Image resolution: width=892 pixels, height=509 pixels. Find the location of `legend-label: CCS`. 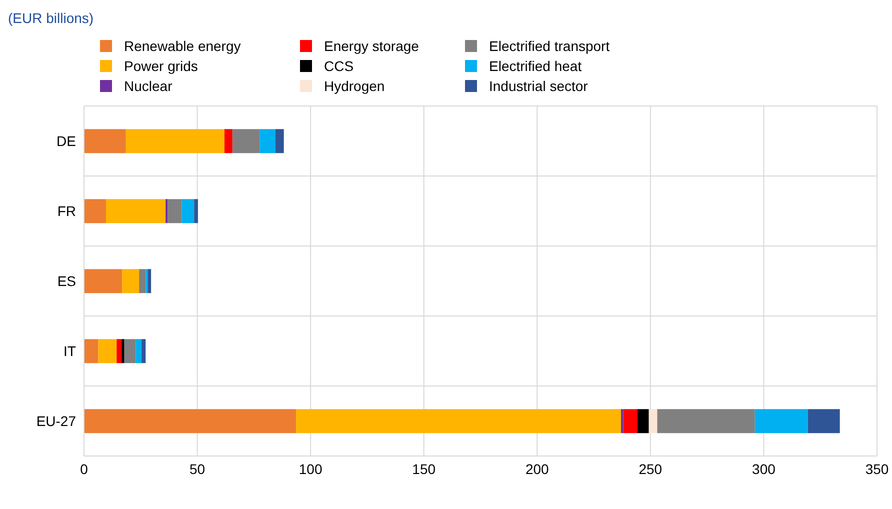

legend-label: CCS is located at coordinates (339, 66).